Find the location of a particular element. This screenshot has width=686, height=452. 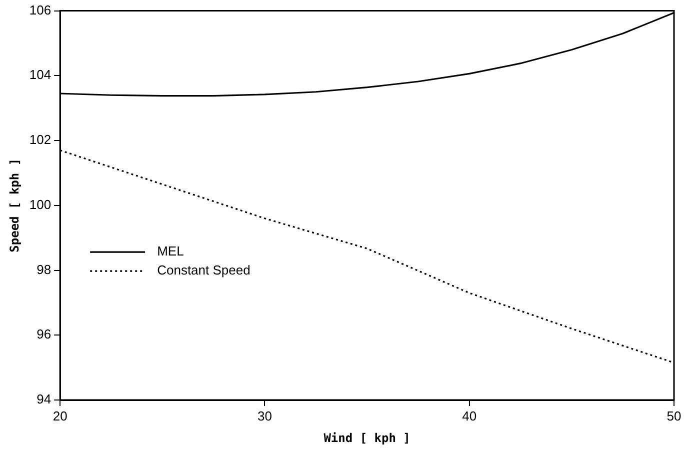

y-tick-label: 96 is located at coordinates (44, 334).